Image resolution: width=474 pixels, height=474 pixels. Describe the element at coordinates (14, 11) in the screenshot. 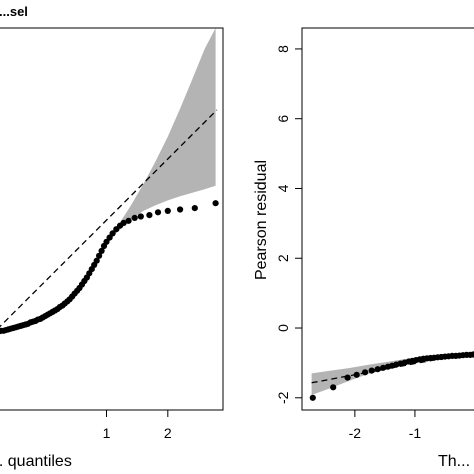

I see `left-panel-title: ...sel` at that location.